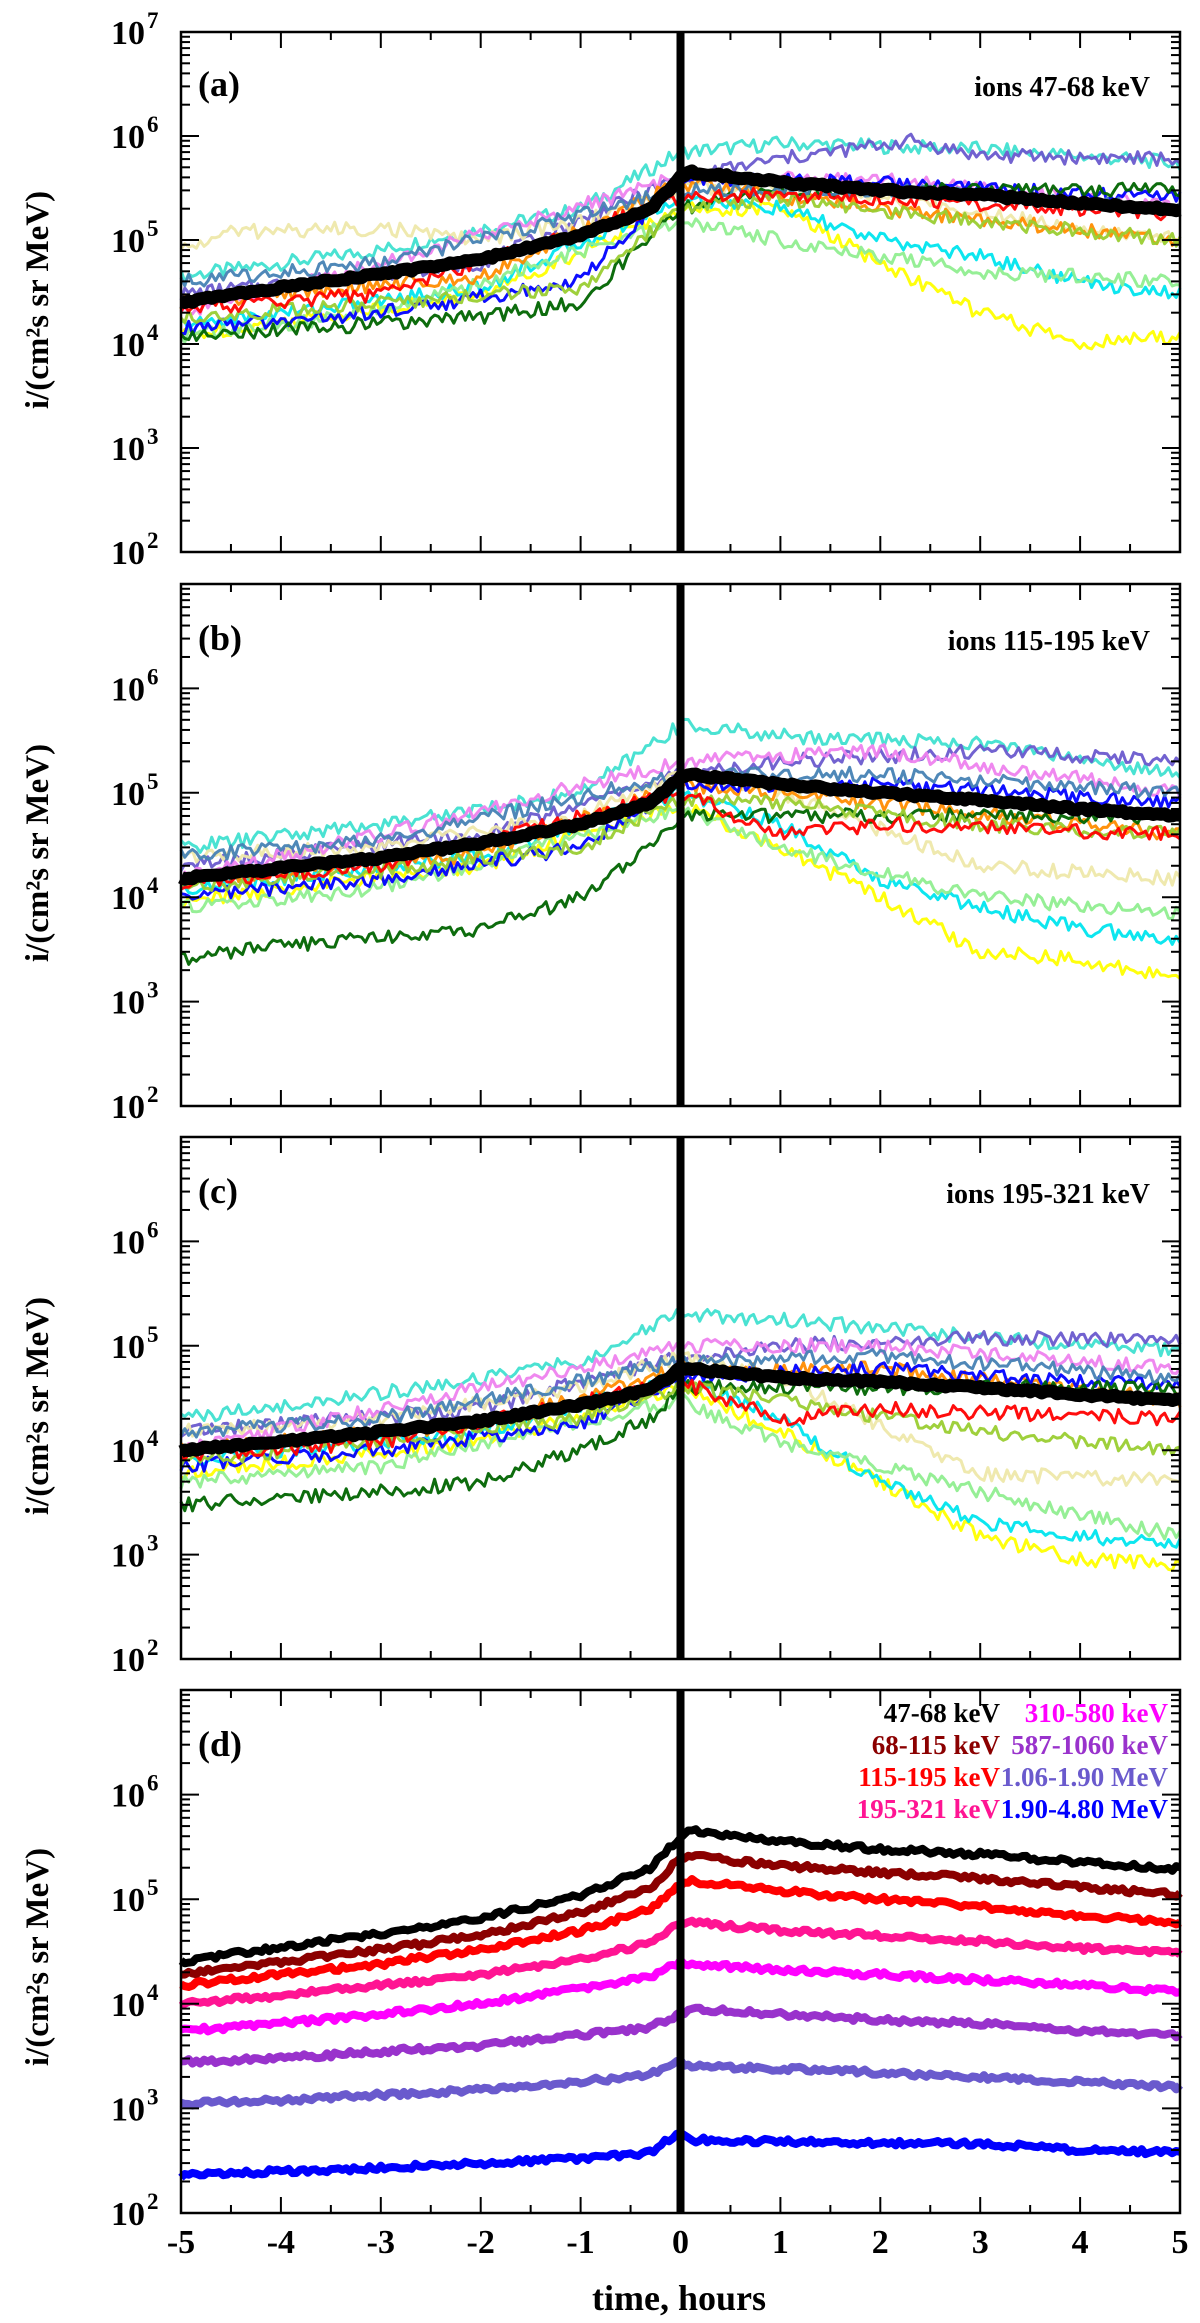 This screenshot has width=1200, height=2323. What do you see at coordinates (153, 124) in the screenshot?
I see `y-tick-exponent-a: 6` at bounding box center [153, 124].